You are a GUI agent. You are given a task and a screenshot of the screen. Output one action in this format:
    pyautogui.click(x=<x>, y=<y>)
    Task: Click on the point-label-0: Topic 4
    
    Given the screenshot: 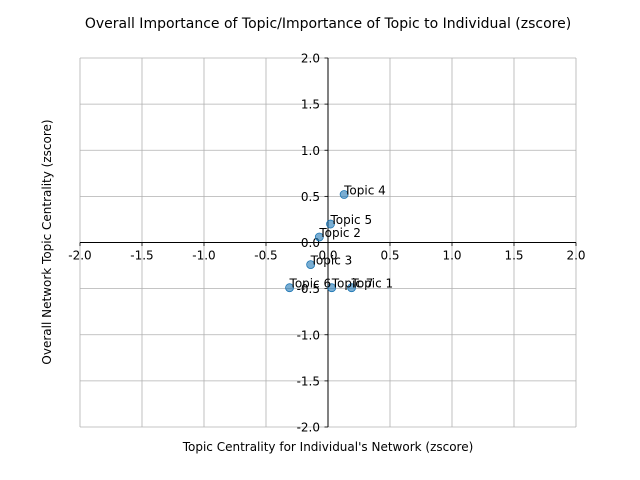 What is the action you would take?
    pyautogui.click(x=364, y=191)
    